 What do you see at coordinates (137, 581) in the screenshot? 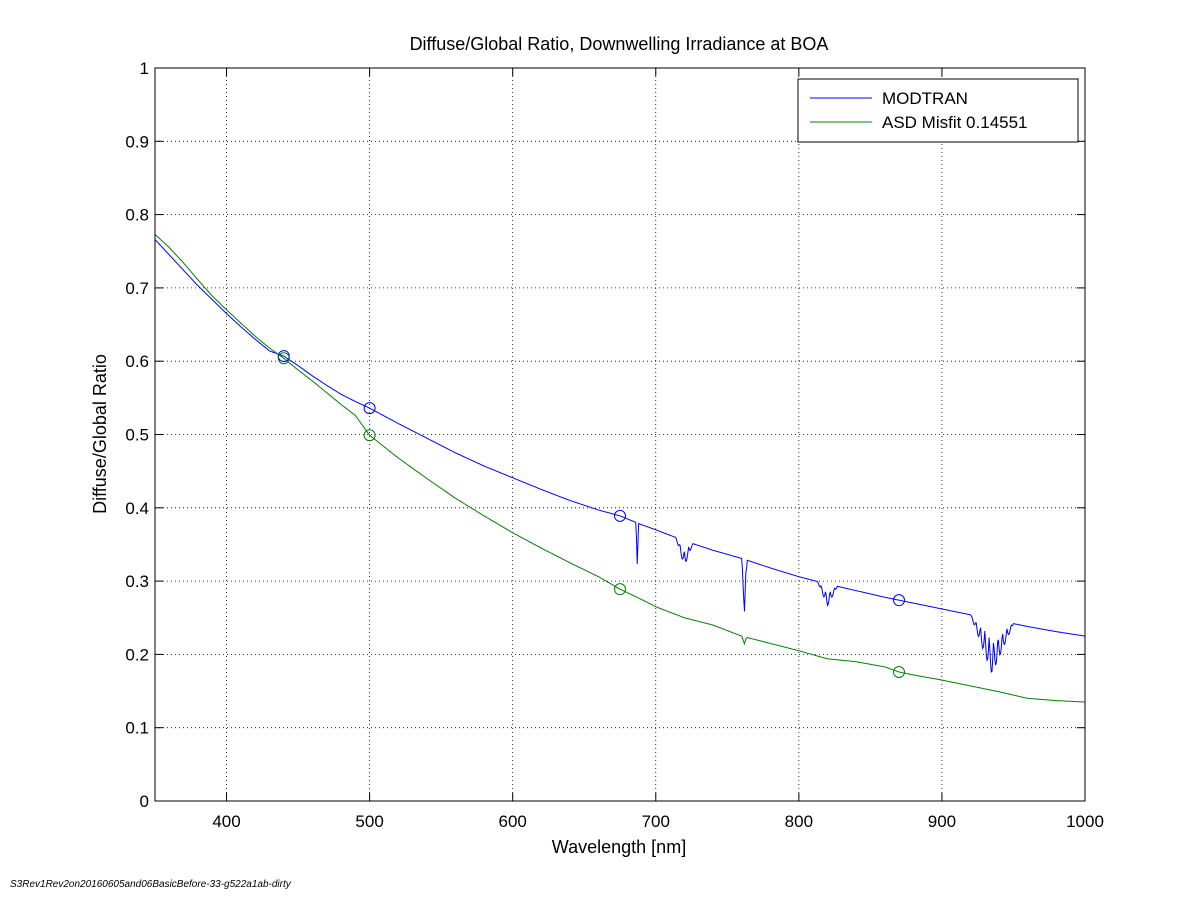
I see `y-tick-label: 0.3` at bounding box center [137, 581].